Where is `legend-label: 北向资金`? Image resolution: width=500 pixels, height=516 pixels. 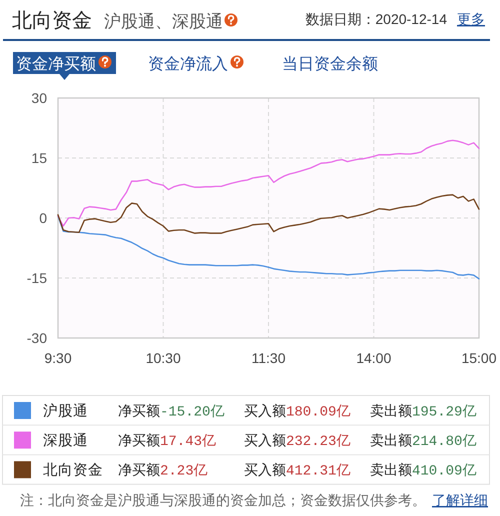 legend-label: 北向资金 is located at coordinates (73, 470).